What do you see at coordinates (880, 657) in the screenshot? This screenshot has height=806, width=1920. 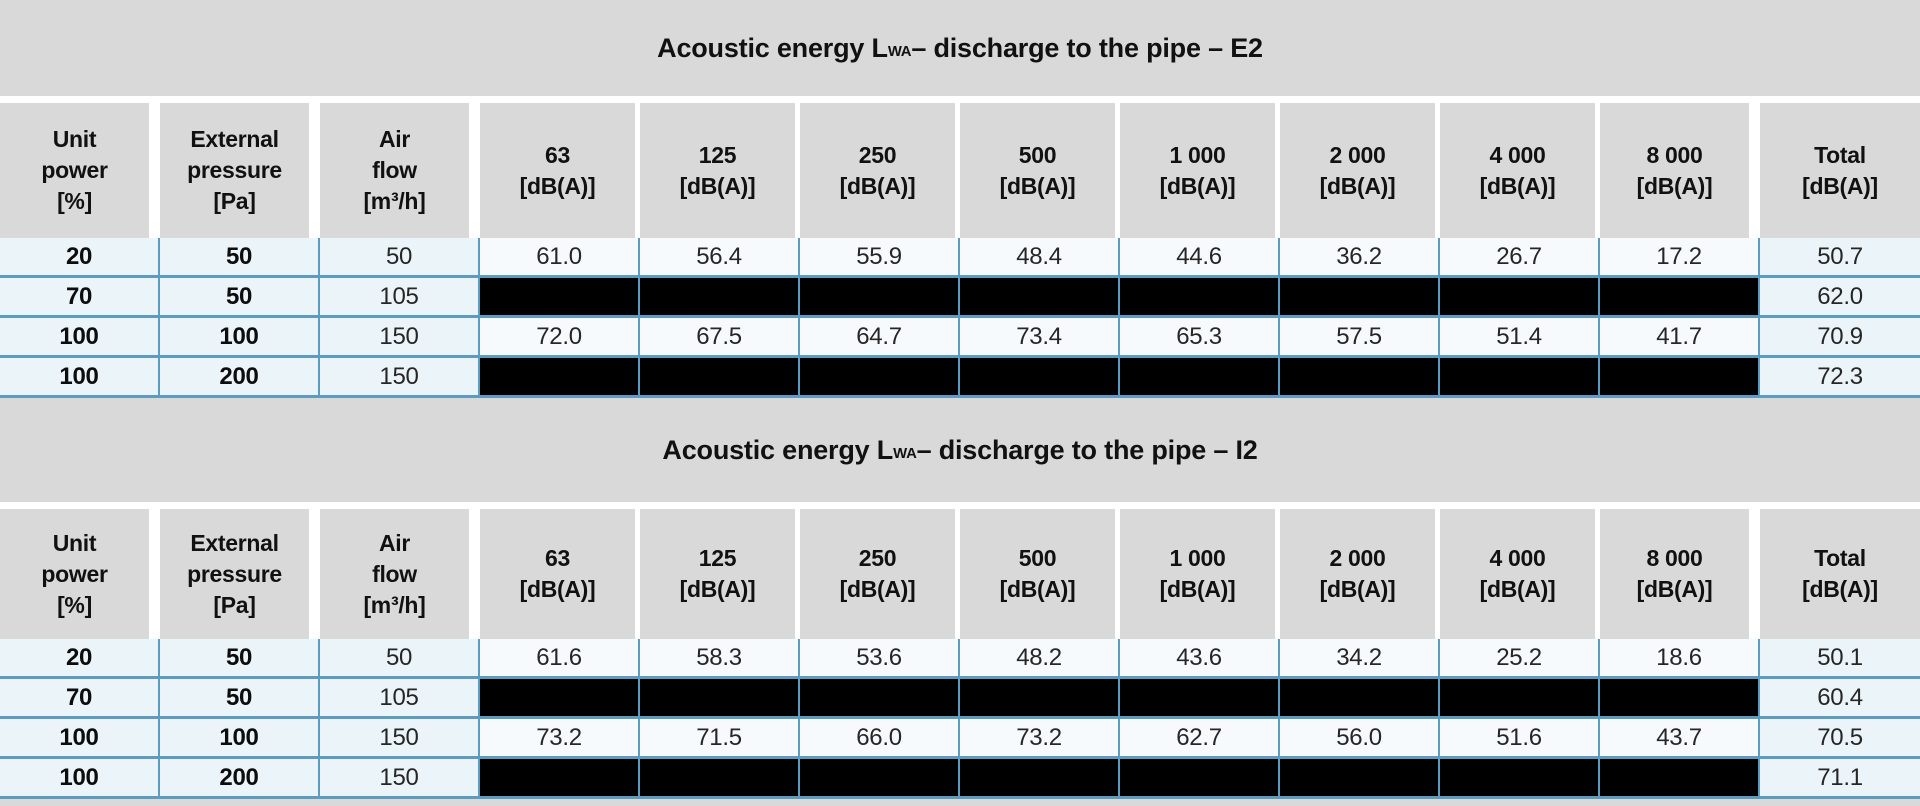 I see `cell-band-250: 53.6` at bounding box center [880, 657].